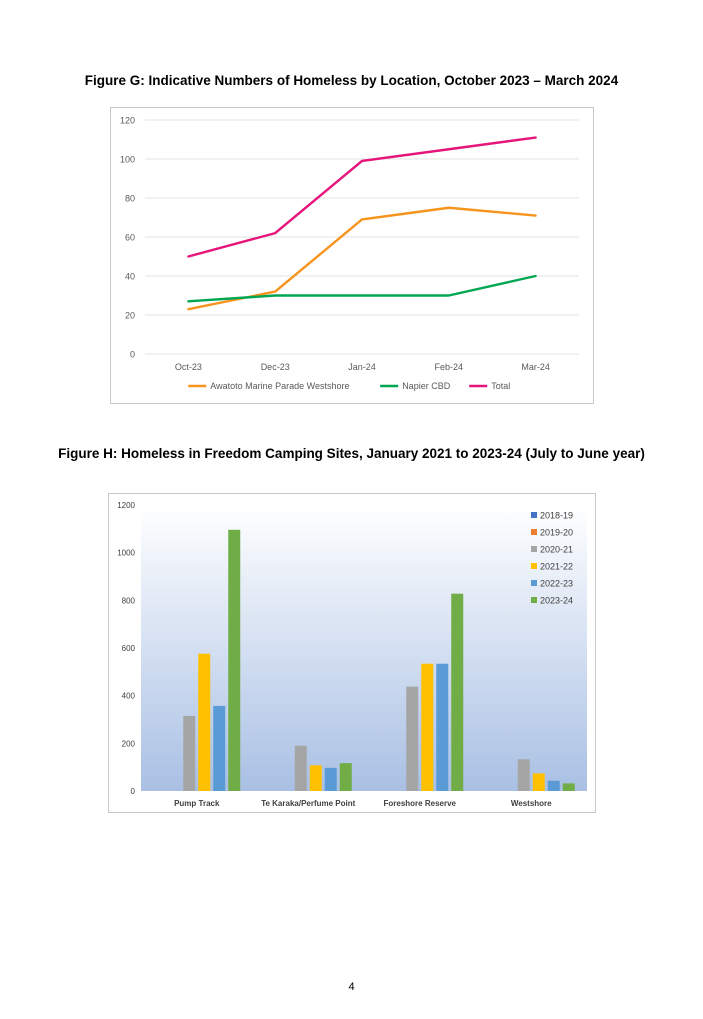 The height and width of the screenshot is (1019, 703). What do you see at coordinates (279, 386) in the screenshot?
I see `legend-label: Awatoto Marine Parade Westshore` at bounding box center [279, 386].